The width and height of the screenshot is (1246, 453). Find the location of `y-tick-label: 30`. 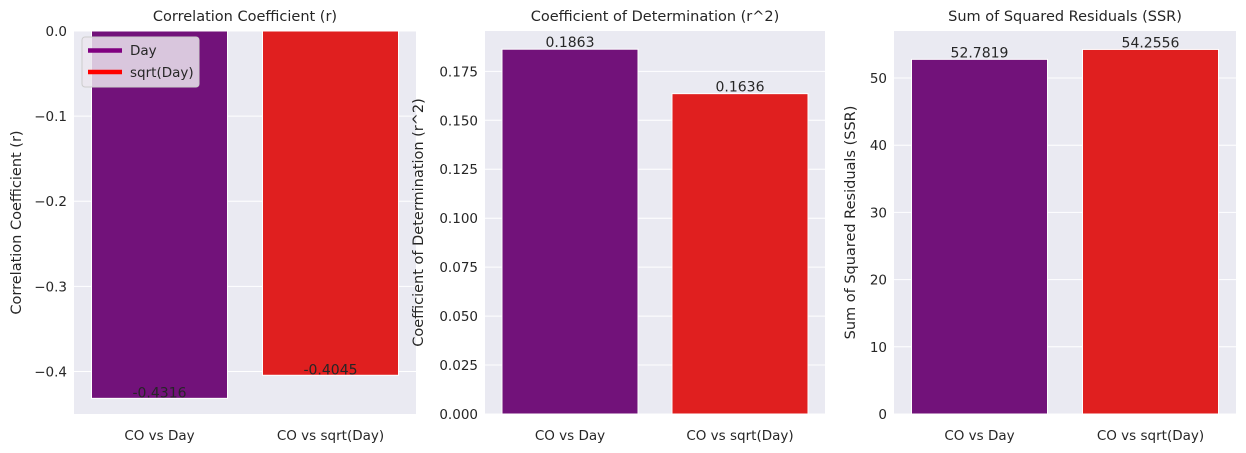

y-tick-label: 30 is located at coordinates (878, 213).